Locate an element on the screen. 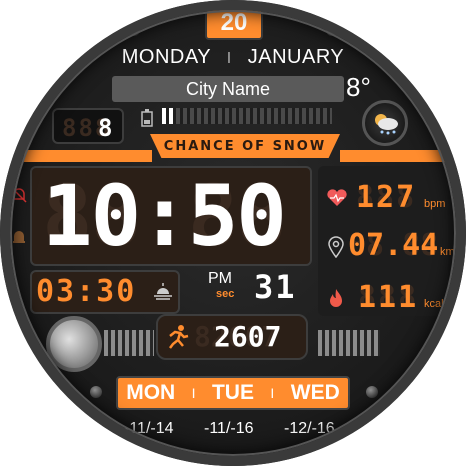  moon-phase-icon is located at coordinates (74, 344).